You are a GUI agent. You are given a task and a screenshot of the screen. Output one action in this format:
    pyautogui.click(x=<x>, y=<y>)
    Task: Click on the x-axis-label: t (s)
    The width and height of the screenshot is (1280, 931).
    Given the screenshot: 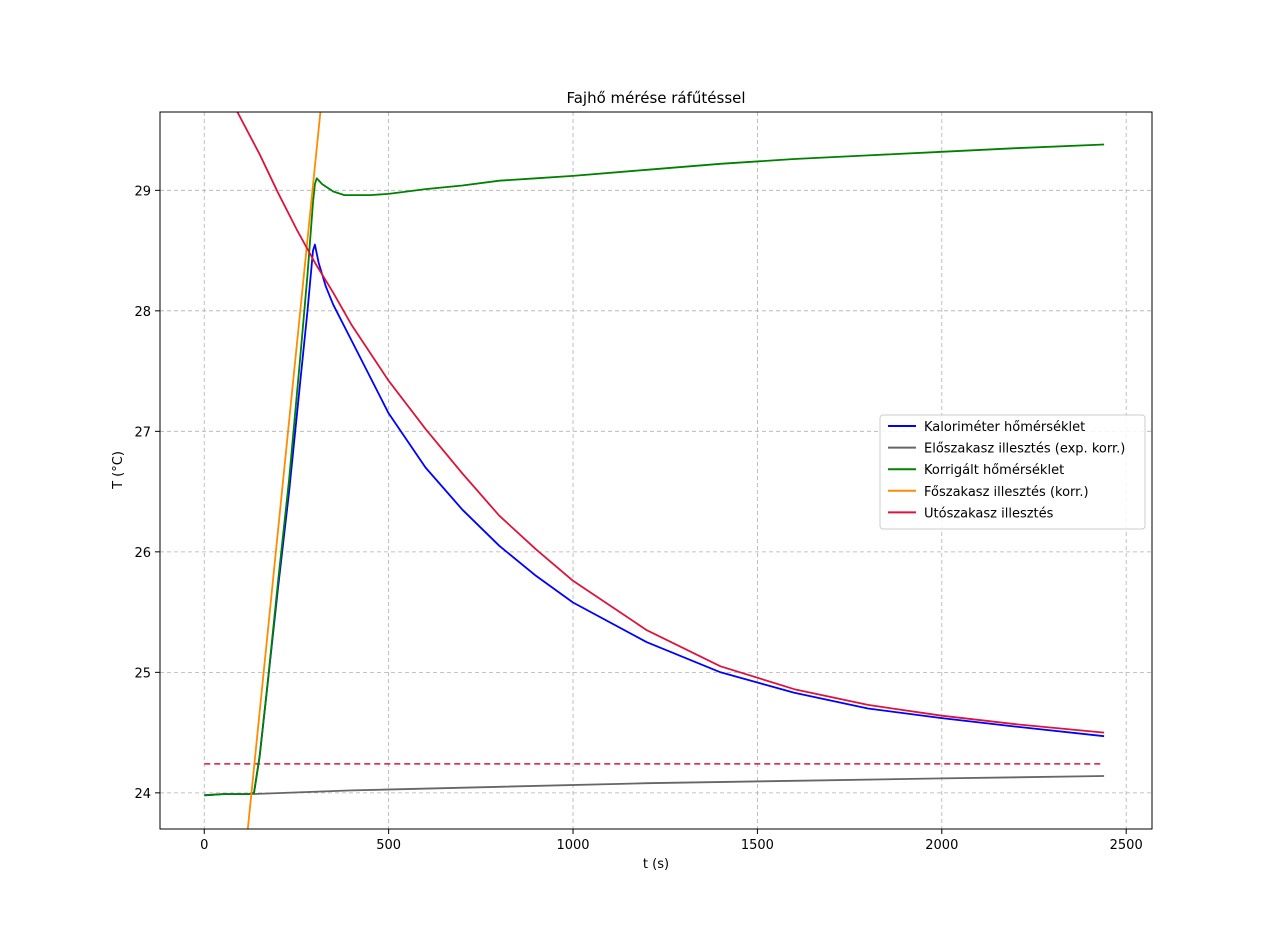 What is the action you would take?
    pyautogui.click(x=656, y=864)
    